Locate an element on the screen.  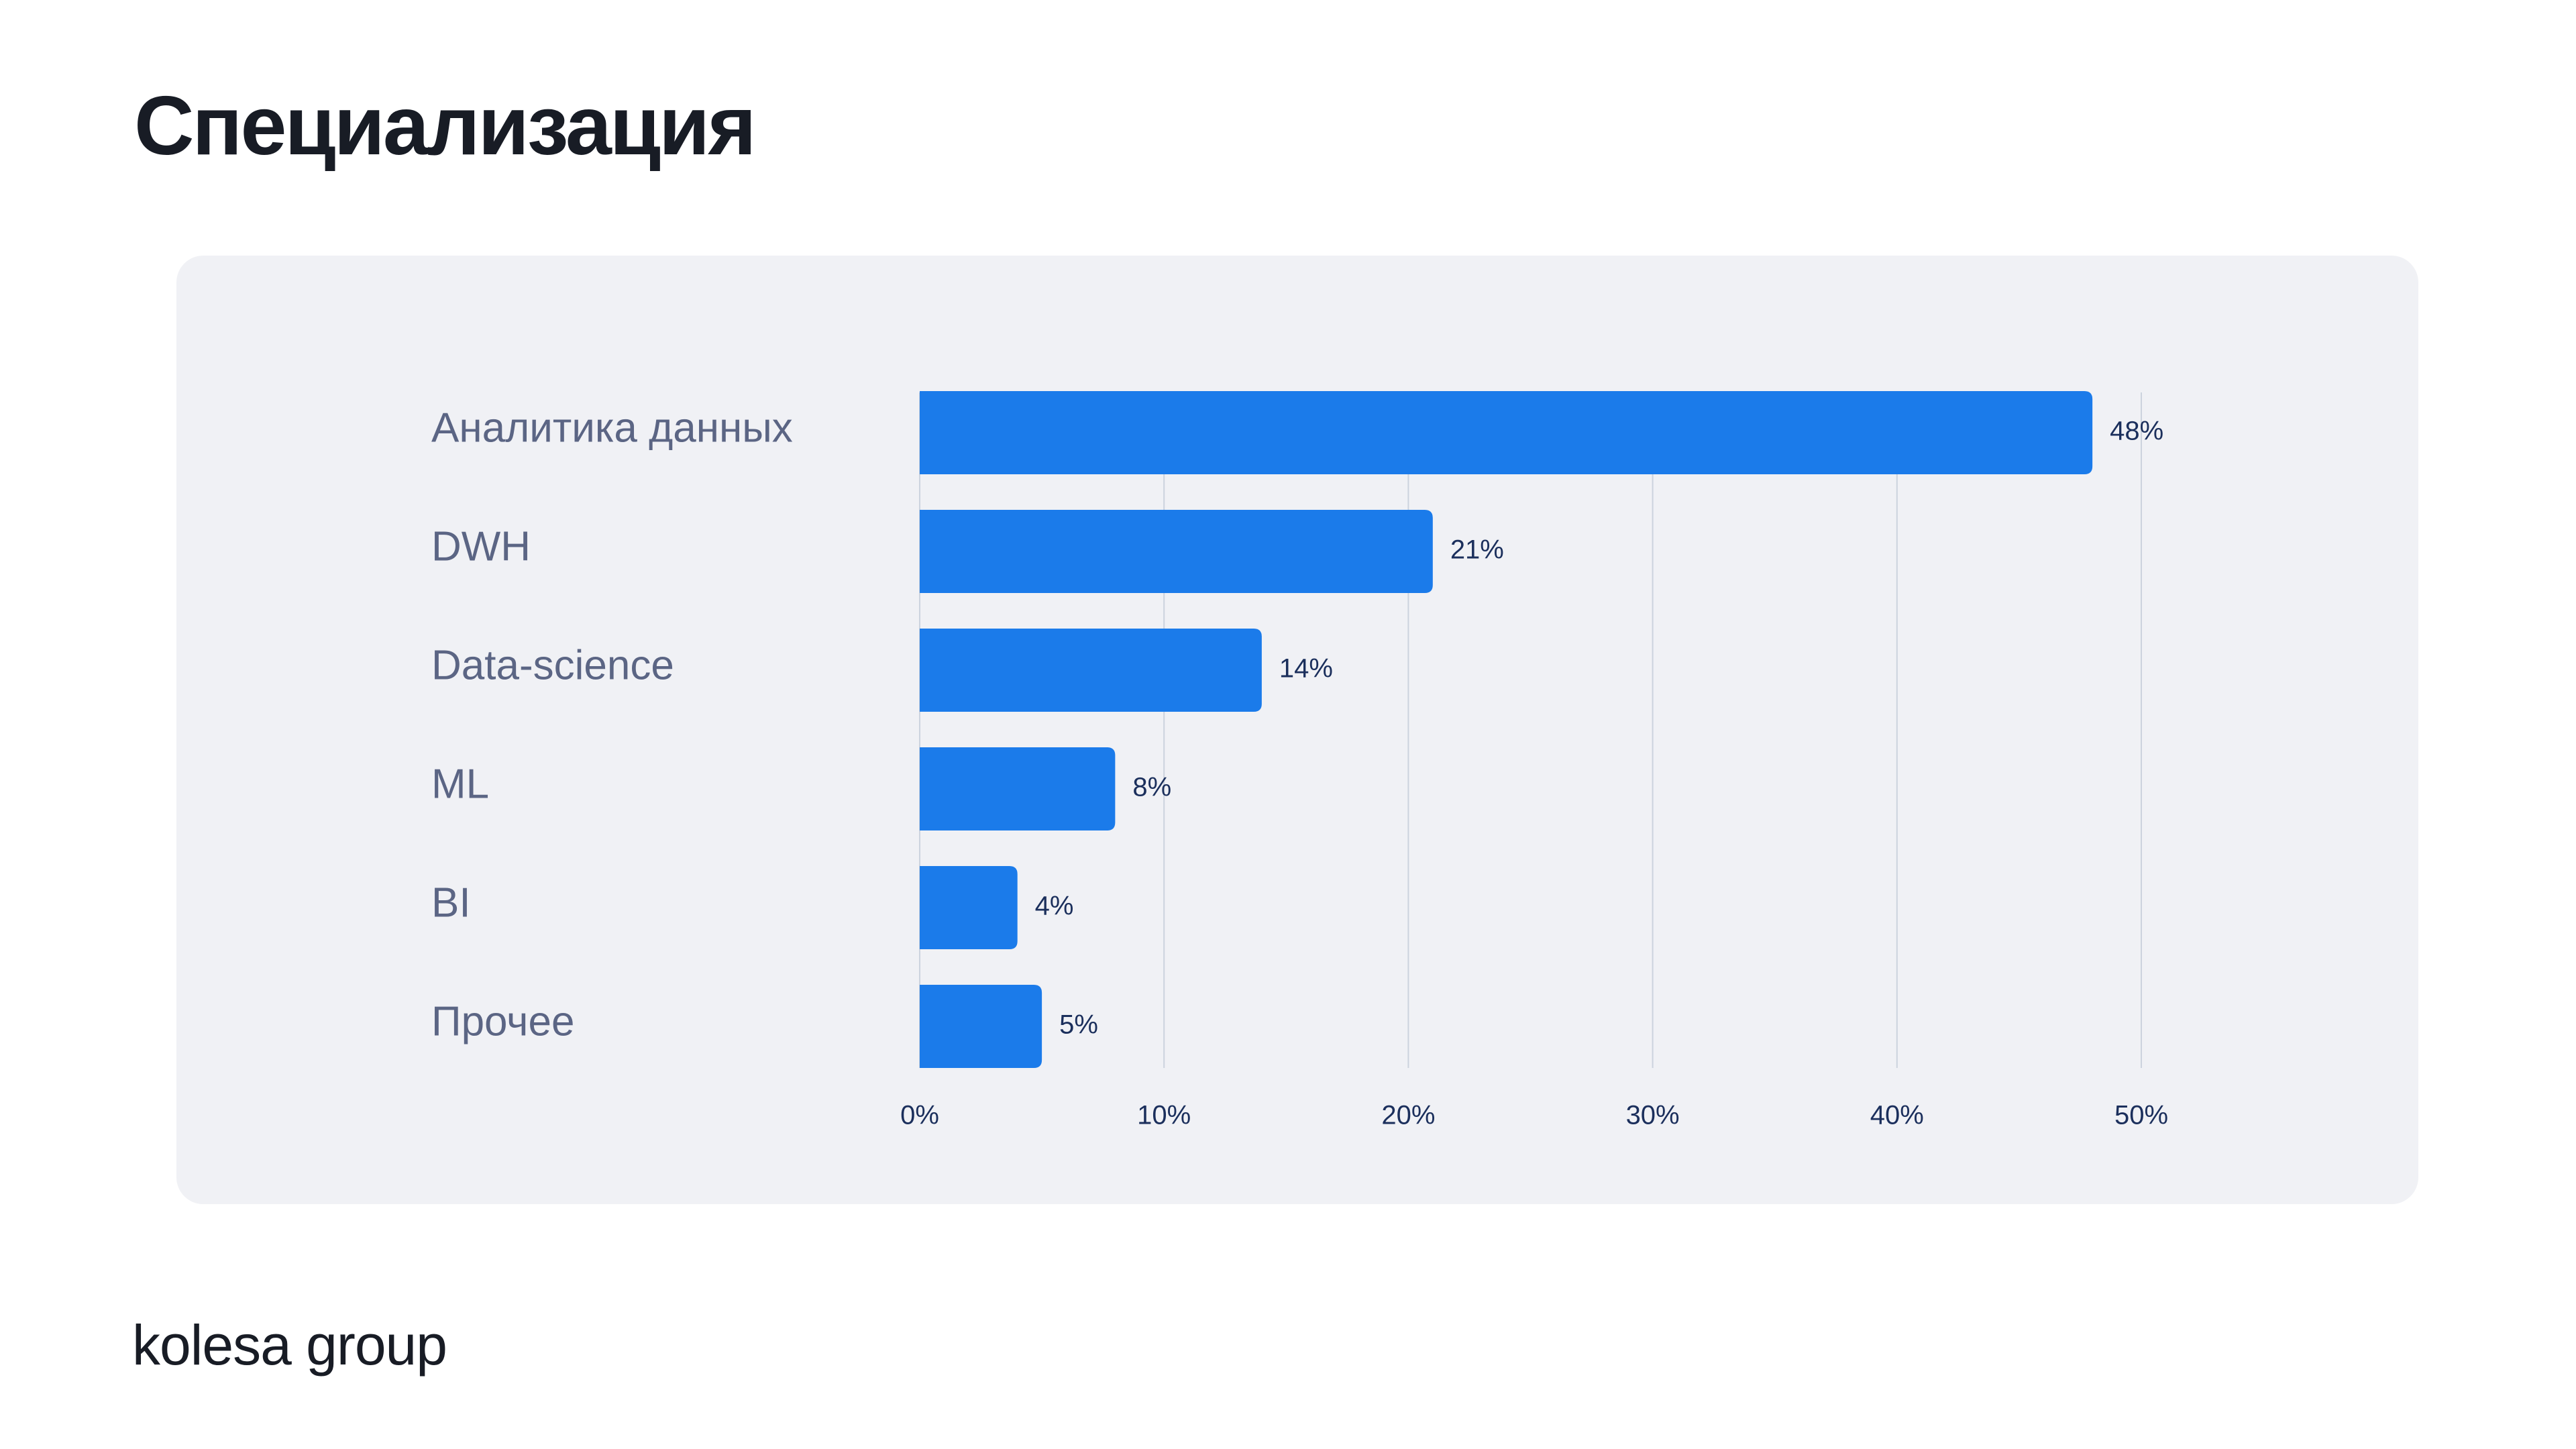
category-label: BI is located at coordinates (451, 902).